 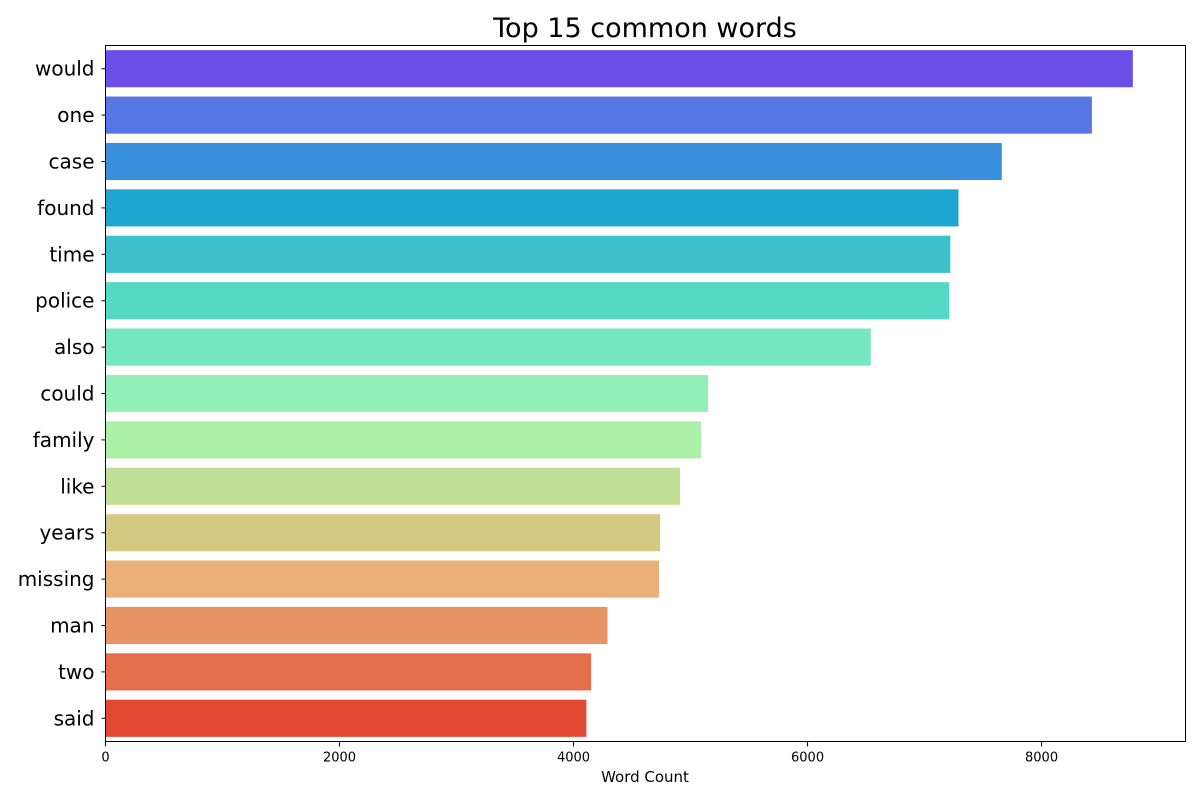 I want to click on x-axis-label: Word Count, so click(x=645, y=777).